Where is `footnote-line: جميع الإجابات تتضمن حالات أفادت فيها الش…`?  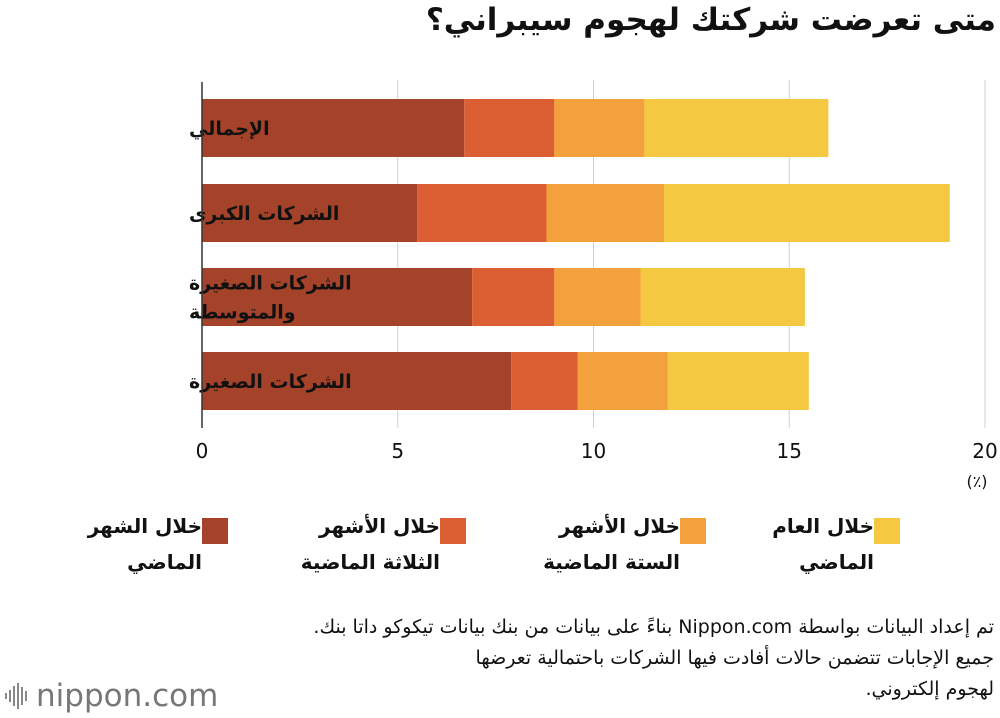 footnote-line: جميع الإجابات تتضمن حالات أفادت فيها الش… is located at coordinates (734, 658).